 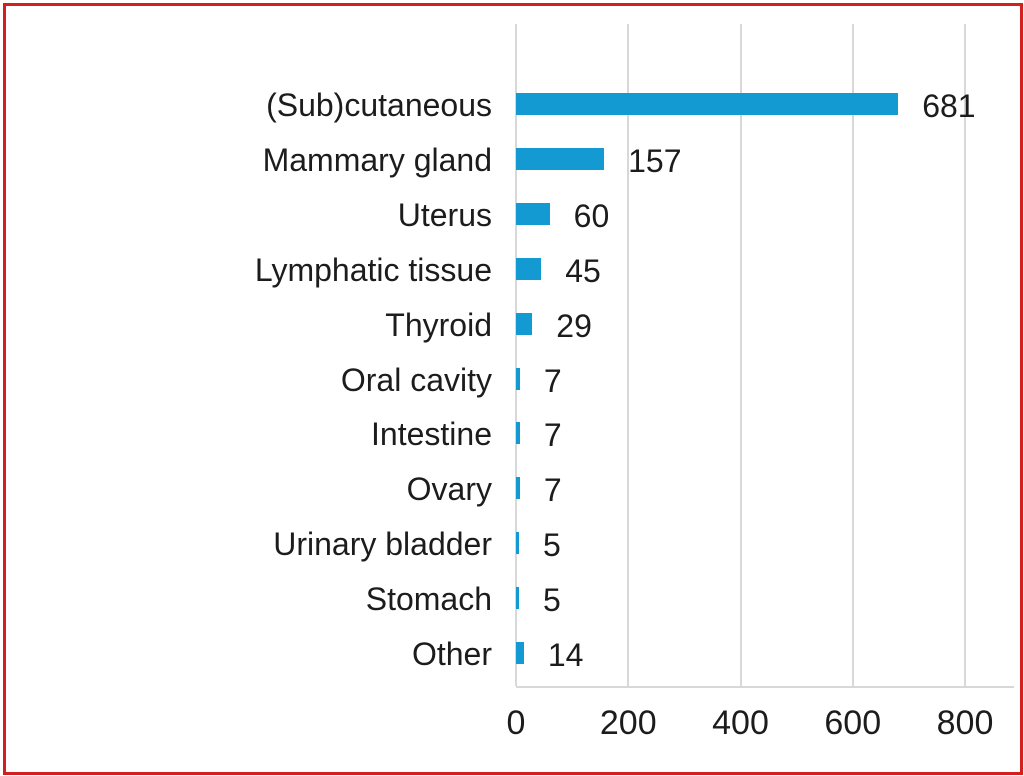 I want to click on category-label: Lymphatic tissue, so click(x=373, y=269).